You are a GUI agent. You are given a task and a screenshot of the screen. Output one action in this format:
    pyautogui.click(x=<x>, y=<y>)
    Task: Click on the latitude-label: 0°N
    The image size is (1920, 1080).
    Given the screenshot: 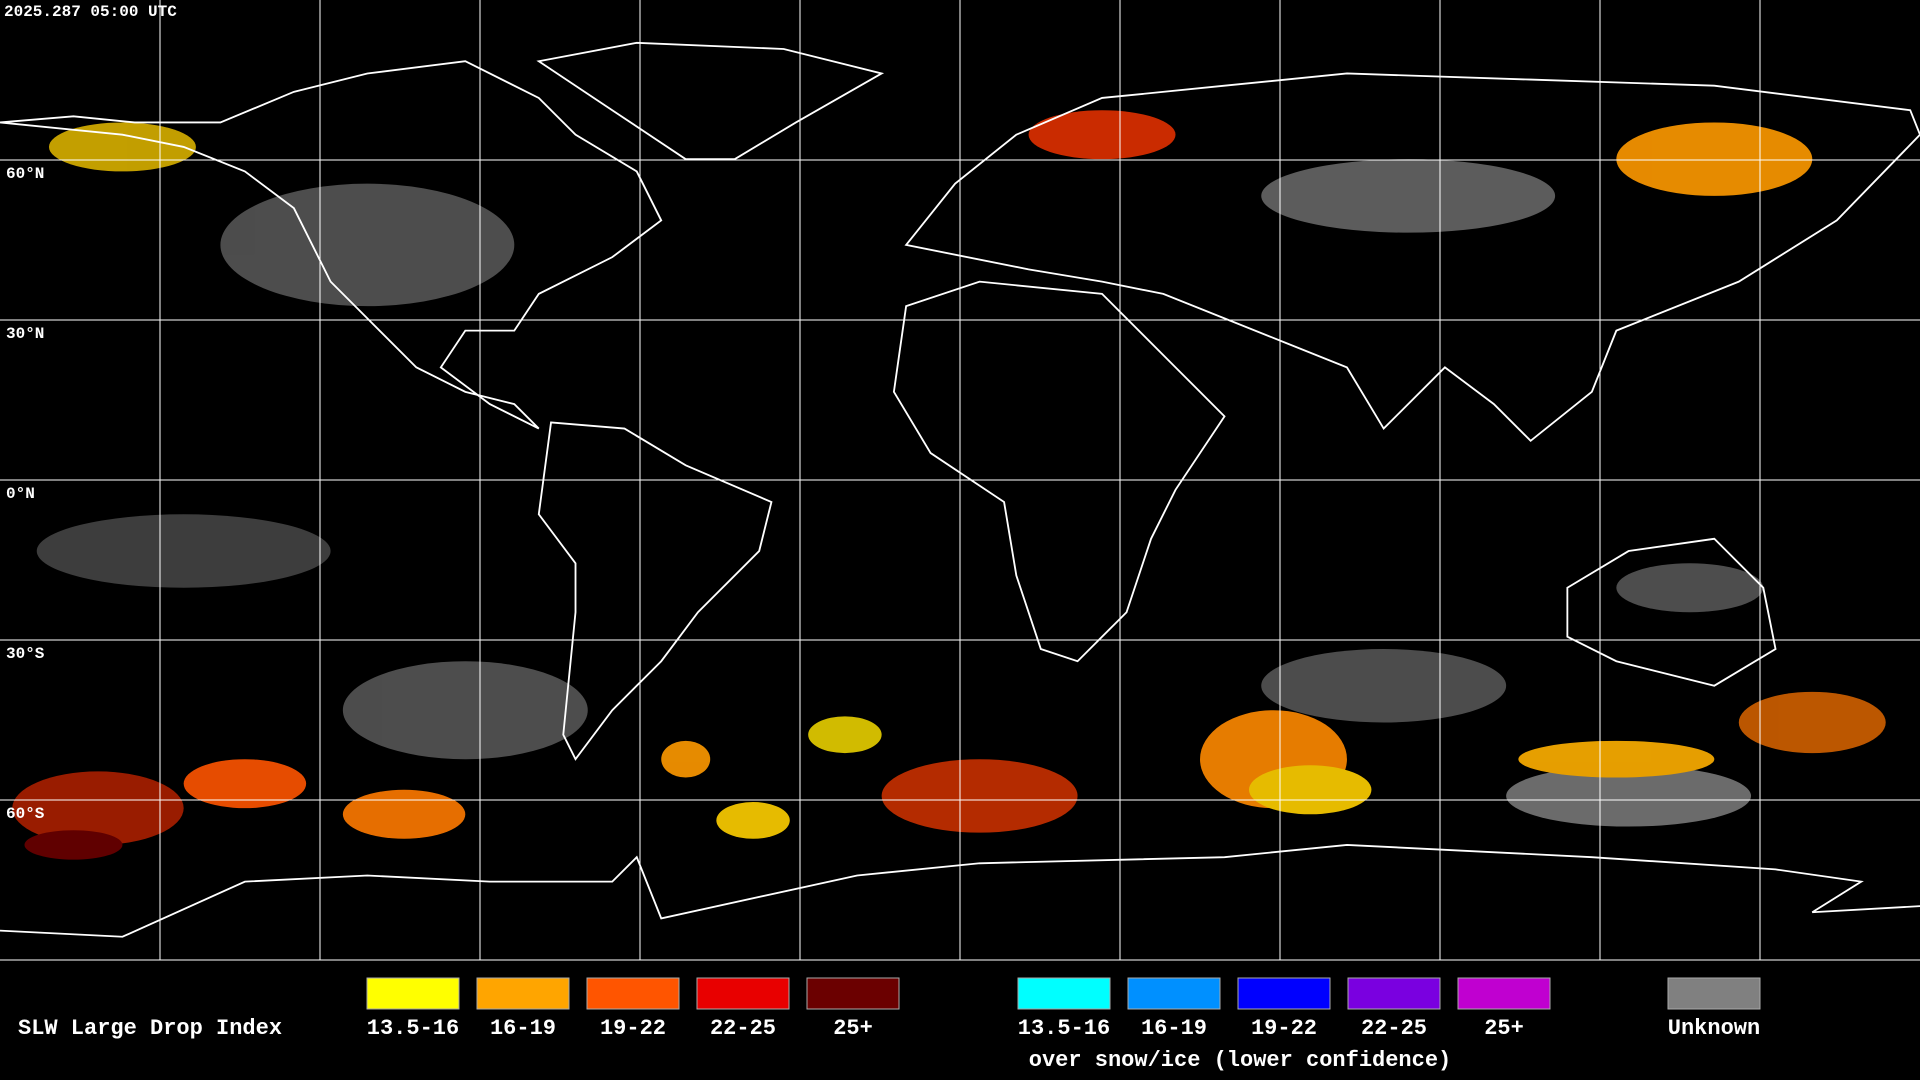 What is the action you would take?
    pyautogui.click(x=20, y=494)
    